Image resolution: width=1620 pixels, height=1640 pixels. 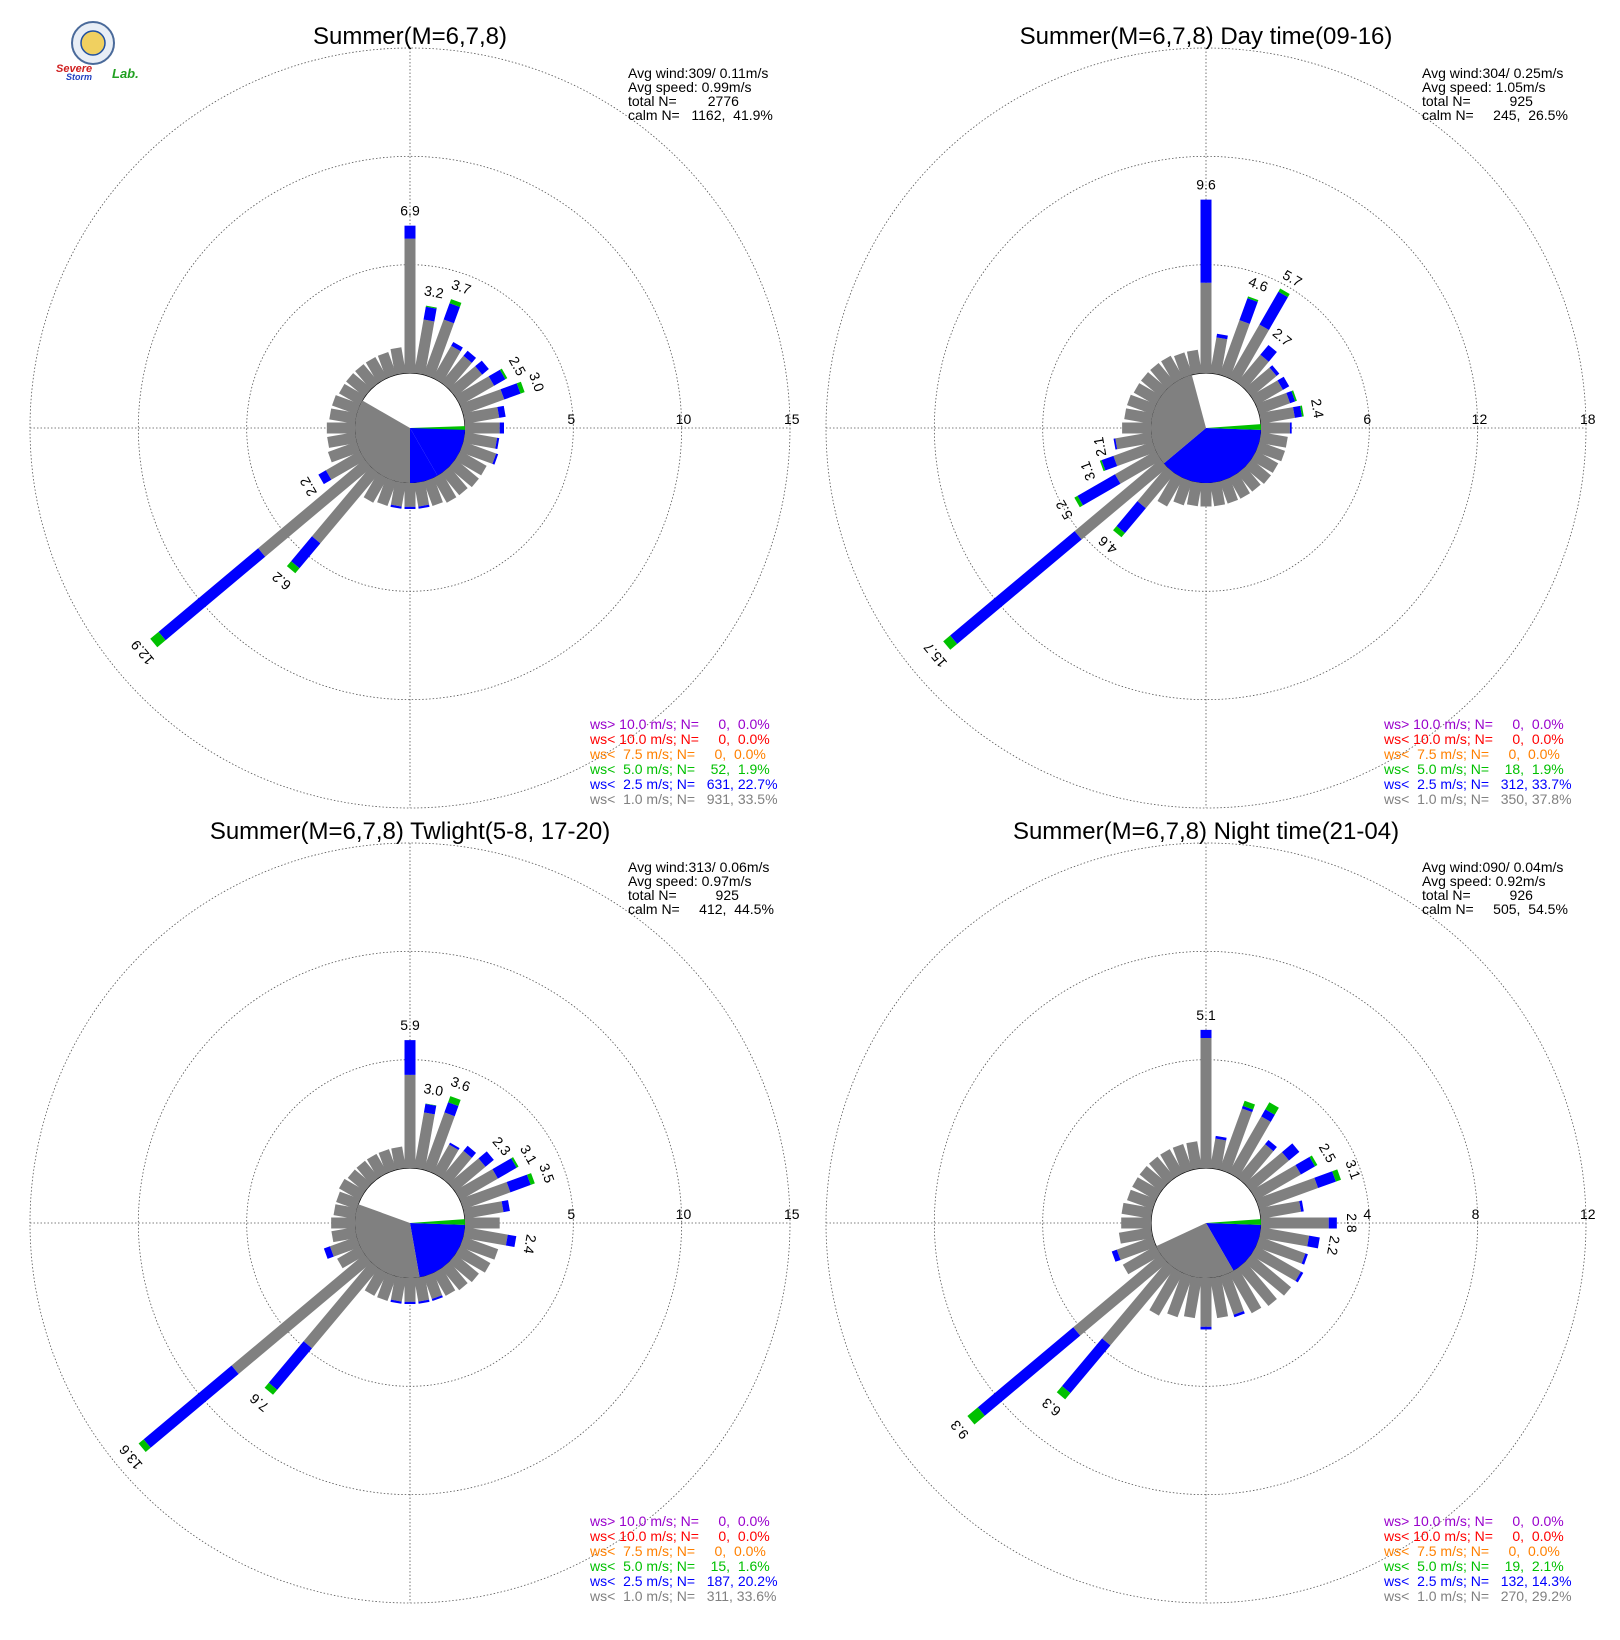 I want to click on bar-value-label: 3.1, so click(x=1088, y=471).